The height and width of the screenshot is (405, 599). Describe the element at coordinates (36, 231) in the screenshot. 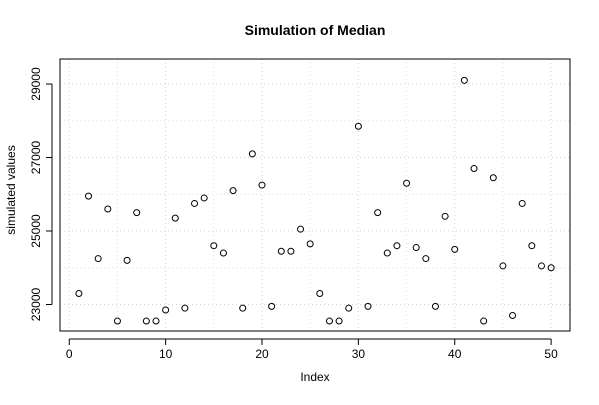

I see `y-tick-label: 25000` at that location.